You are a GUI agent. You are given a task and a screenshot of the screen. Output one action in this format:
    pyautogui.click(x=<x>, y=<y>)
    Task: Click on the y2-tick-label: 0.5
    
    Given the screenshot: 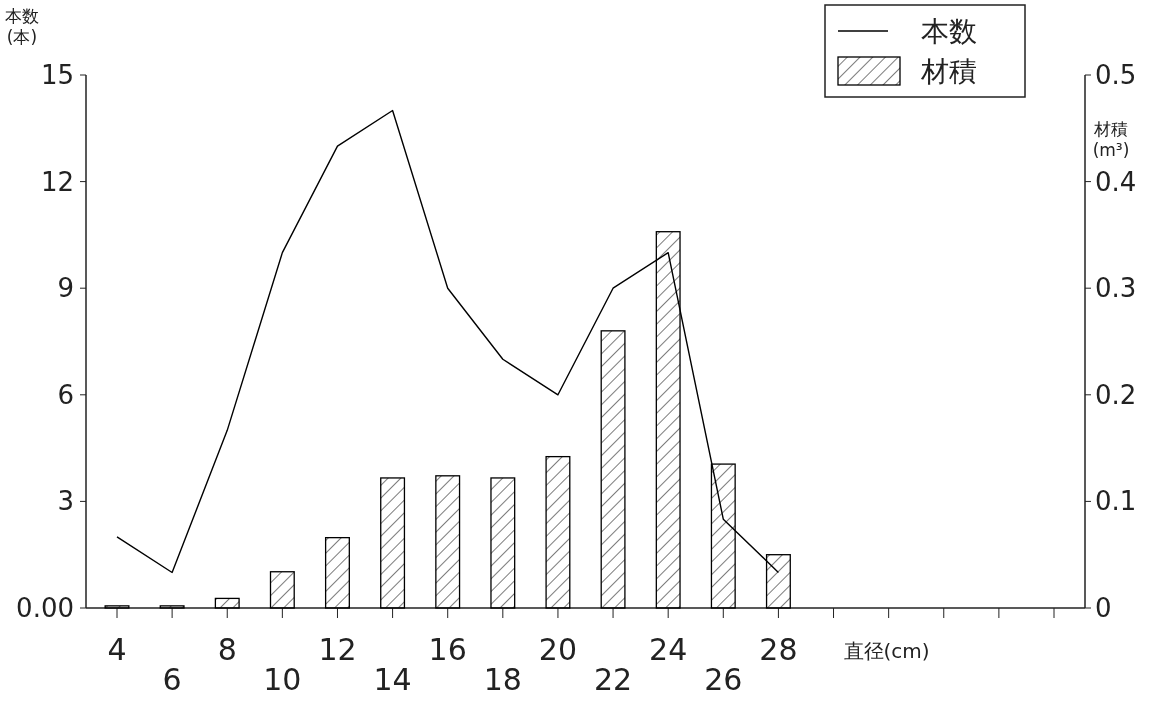 What is the action you would take?
    pyautogui.click(x=1116, y=75)
    